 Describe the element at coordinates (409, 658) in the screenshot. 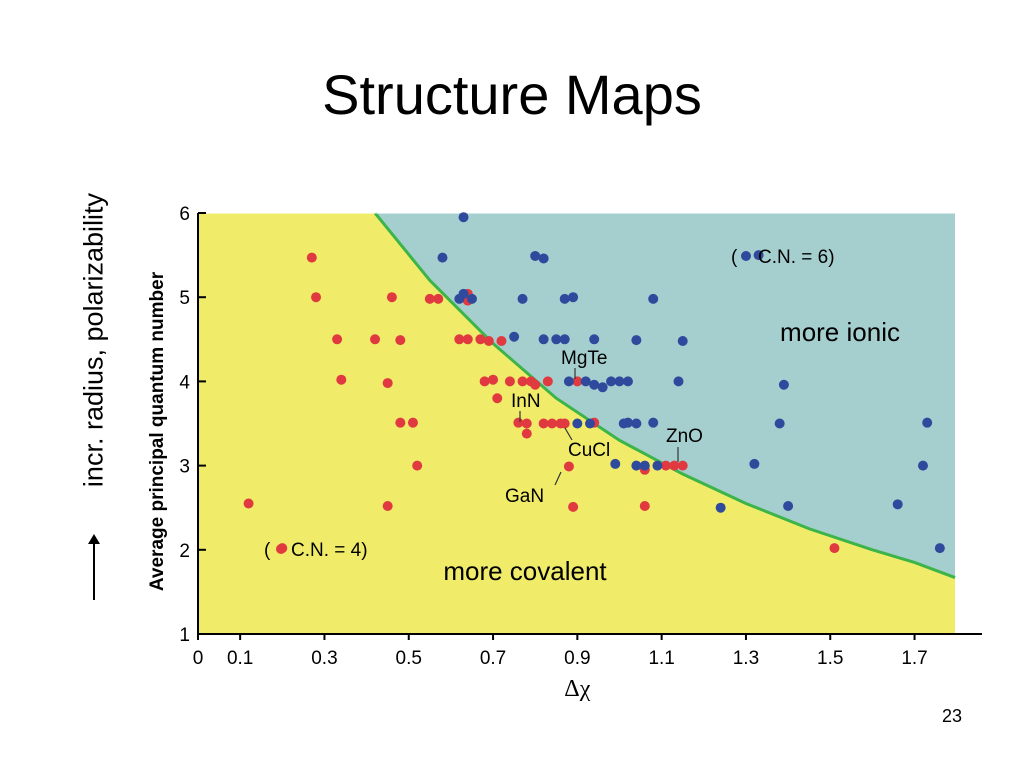

I see `x-tick-label: 0.5` at that location.